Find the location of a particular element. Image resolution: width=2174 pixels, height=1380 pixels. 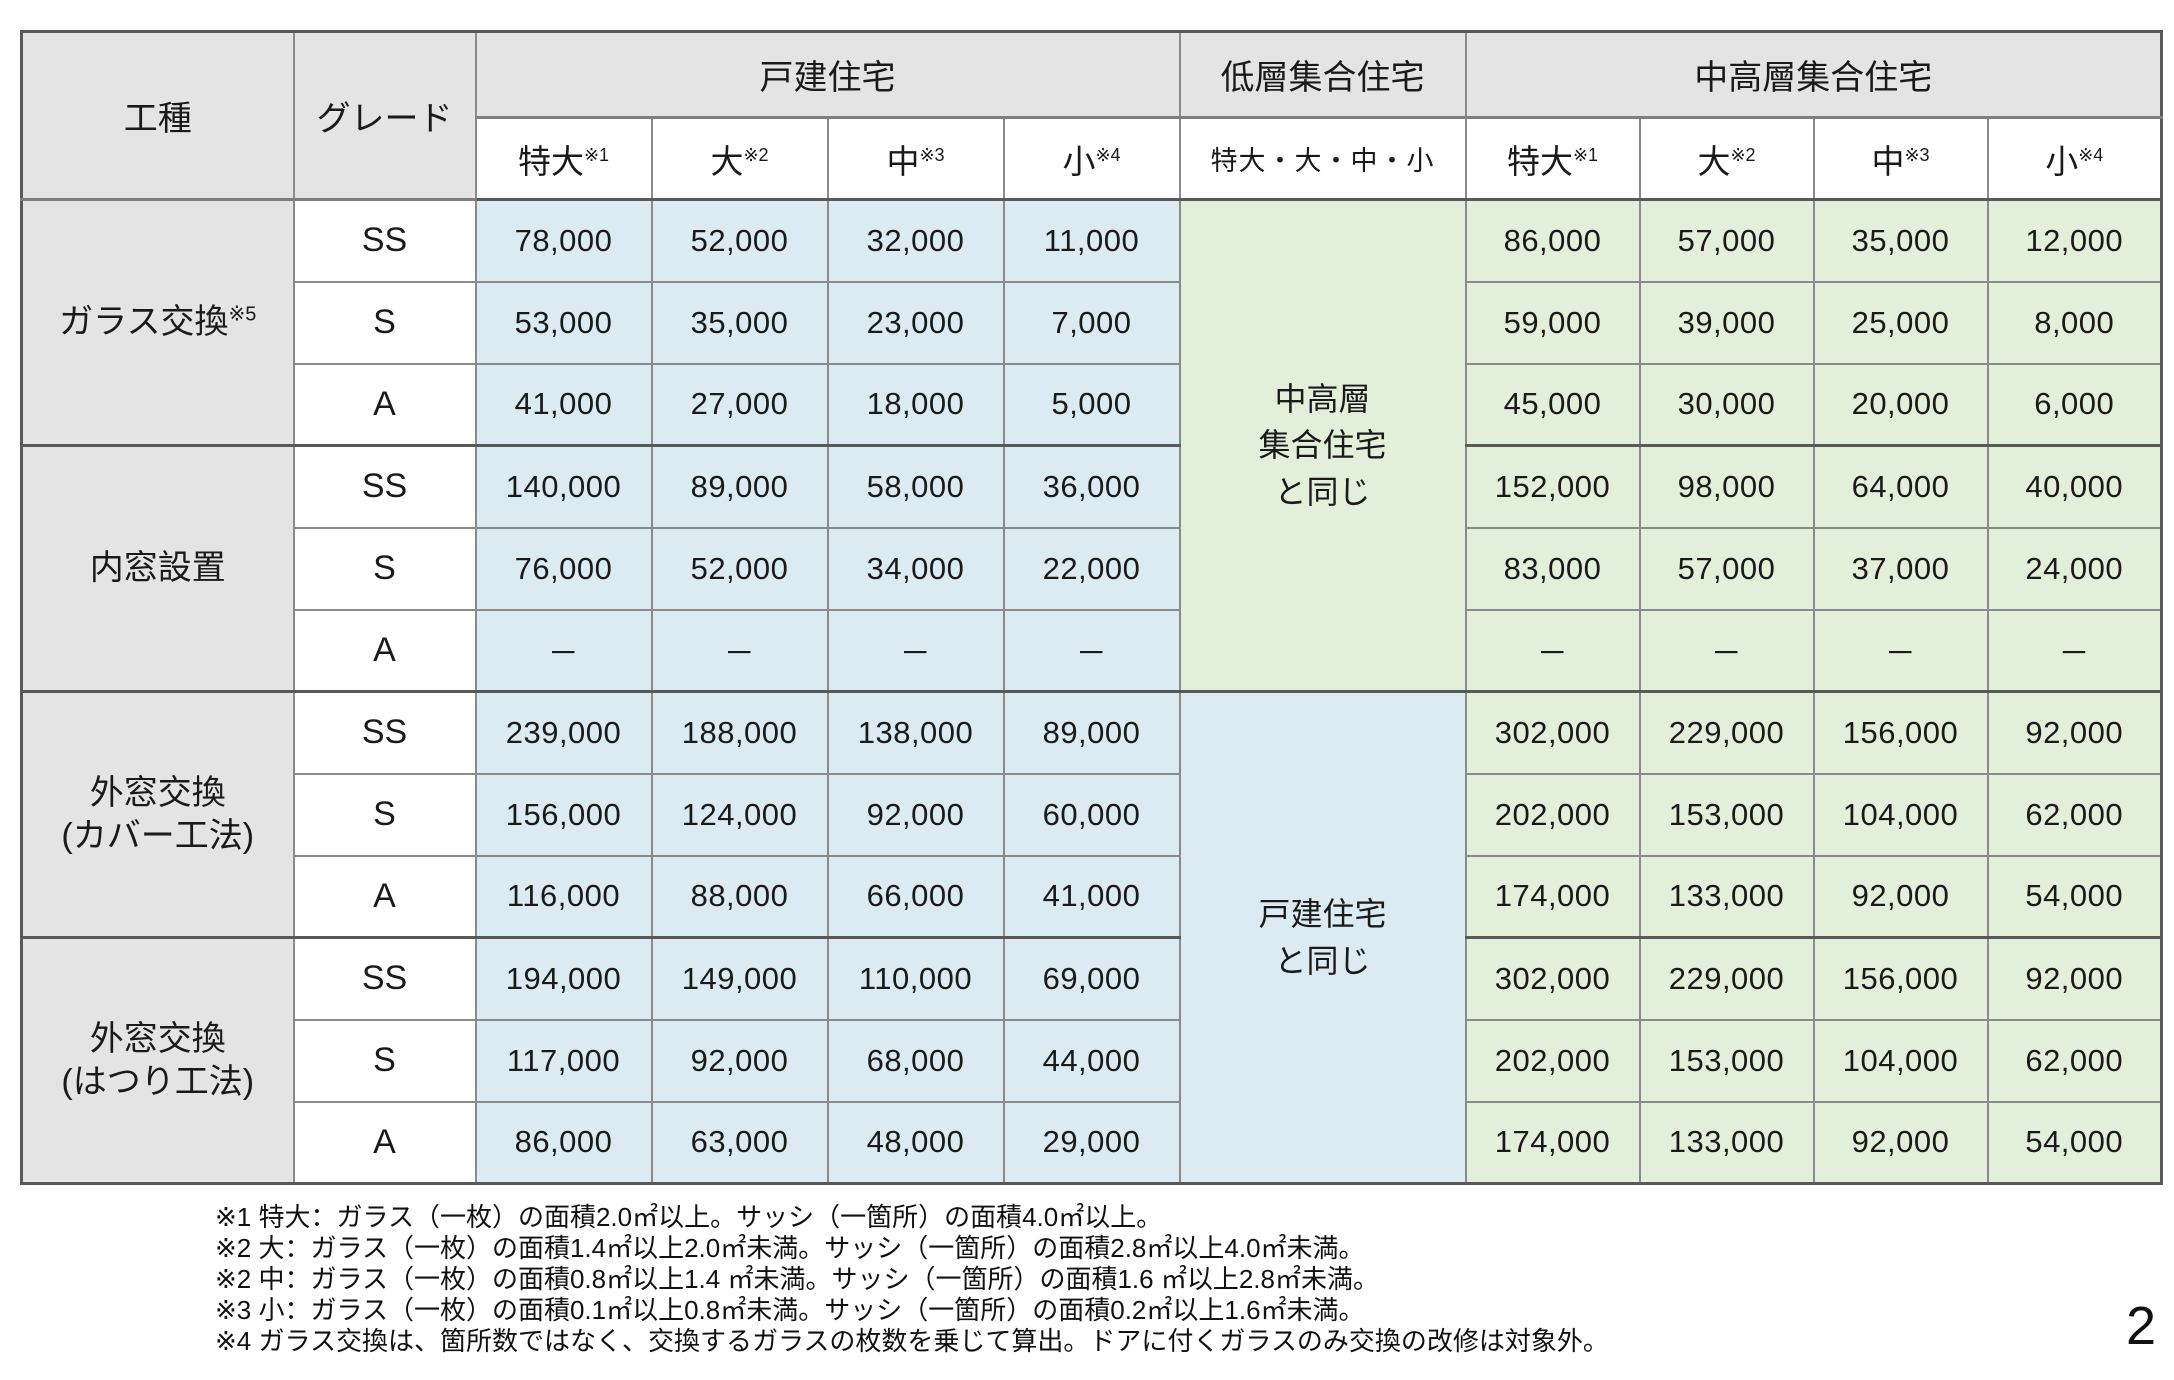

price-cell: 239,000 is located at coordinates (563, 732).